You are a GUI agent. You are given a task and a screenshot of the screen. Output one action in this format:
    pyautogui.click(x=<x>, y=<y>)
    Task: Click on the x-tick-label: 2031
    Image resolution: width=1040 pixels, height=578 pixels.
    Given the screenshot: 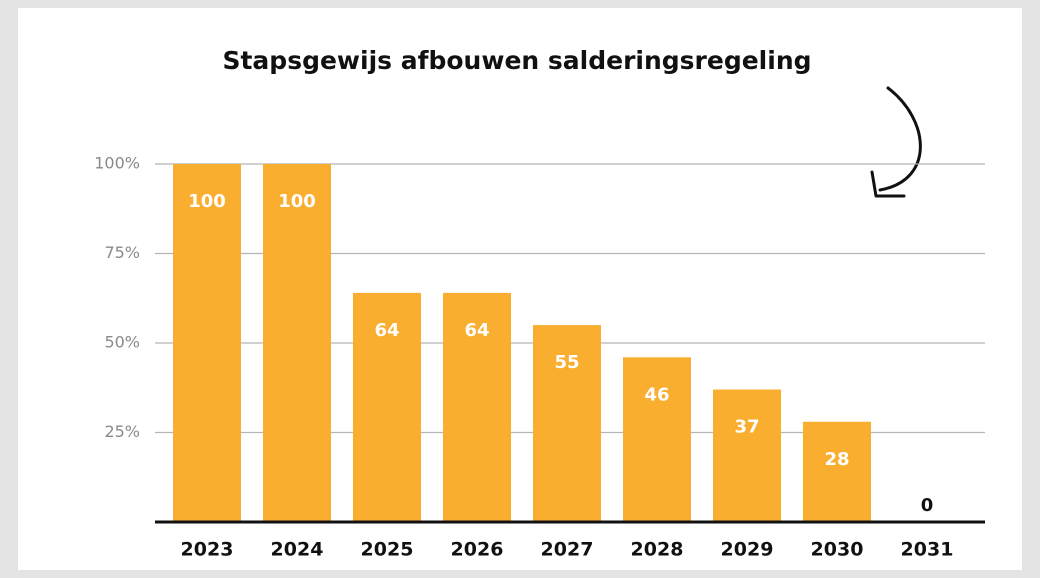 What is the action you would take?
    pyautogui.click(x=927, y=550)
    